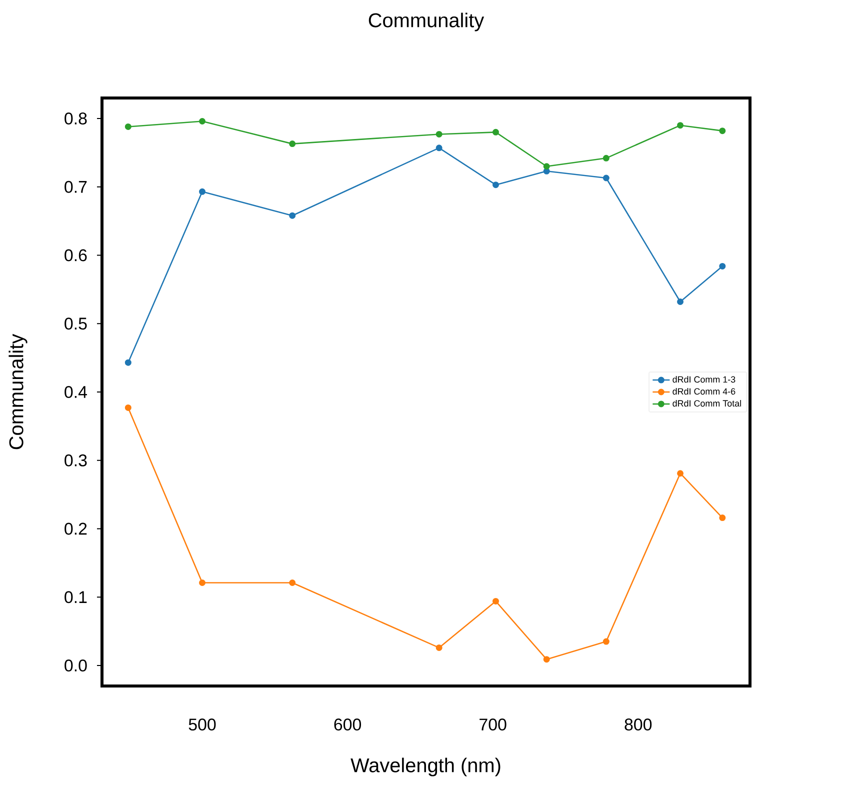 This screenshot has width=851, height=785. I want to click on y-tick-label: 0.5, so click(75, 324).